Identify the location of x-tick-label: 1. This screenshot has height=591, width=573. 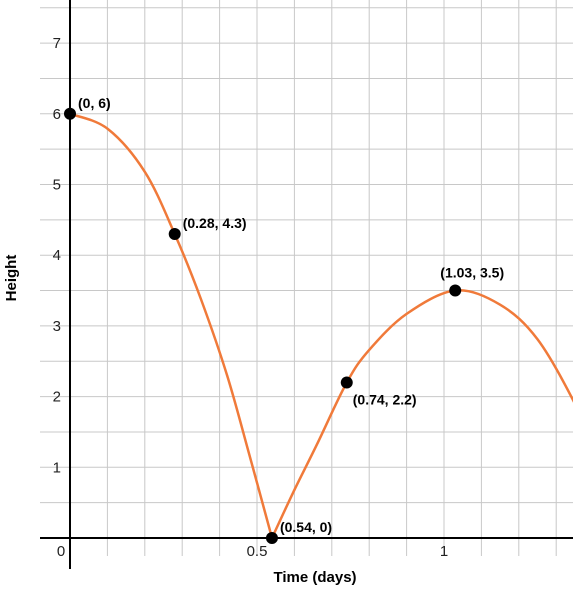
(444, 551).